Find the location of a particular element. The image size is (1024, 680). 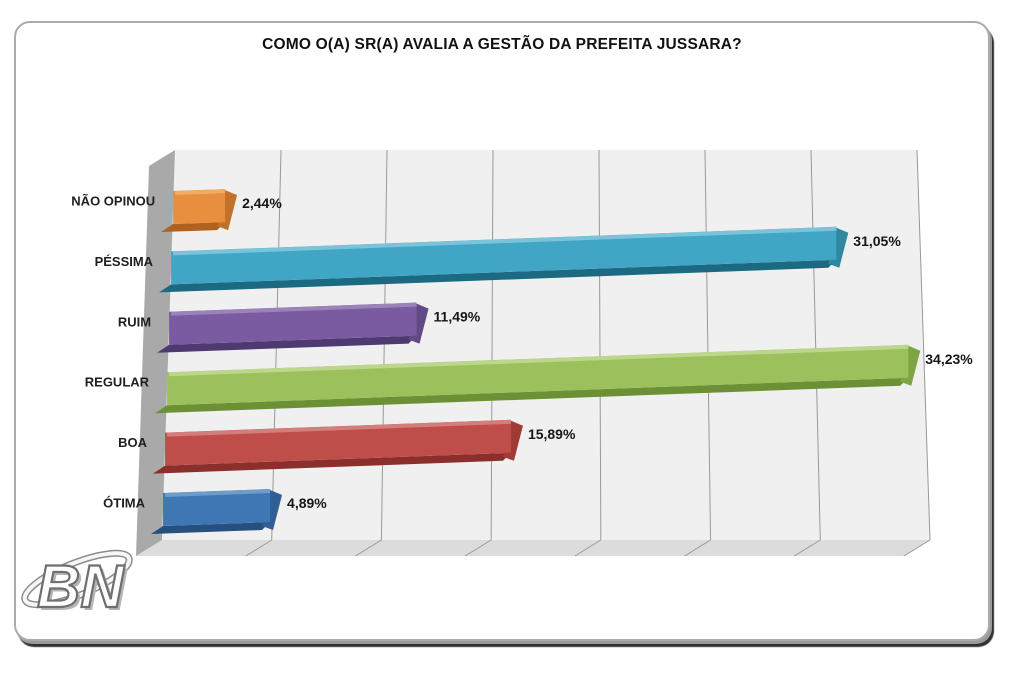

category-label-nao-opinou: NÃO OPINOU is located at coordinates (113, 201).